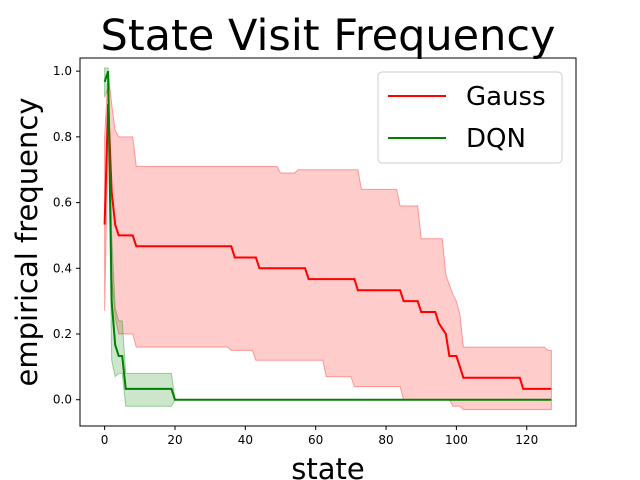 Image resolution: width=640 pixels, height=480 pixels. Describe the element at coordinates (62, 400) in the screenshot. I see `y-tick-label: 0.0` at that location.